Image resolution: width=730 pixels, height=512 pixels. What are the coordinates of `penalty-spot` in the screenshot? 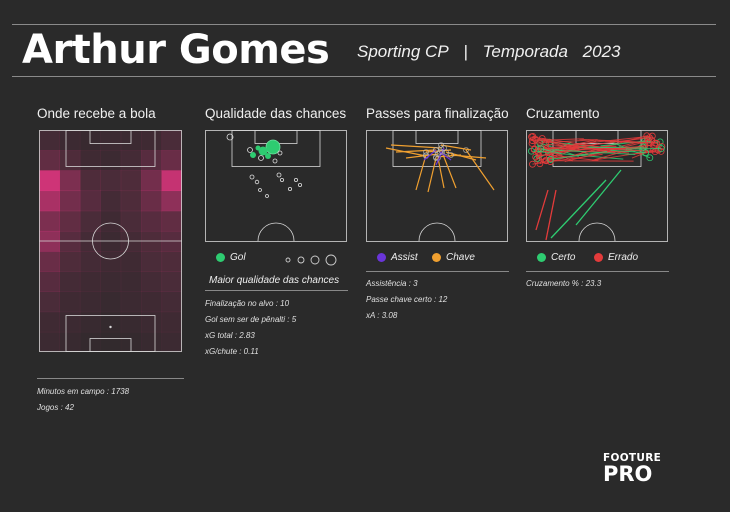 It's located at (110, 327).